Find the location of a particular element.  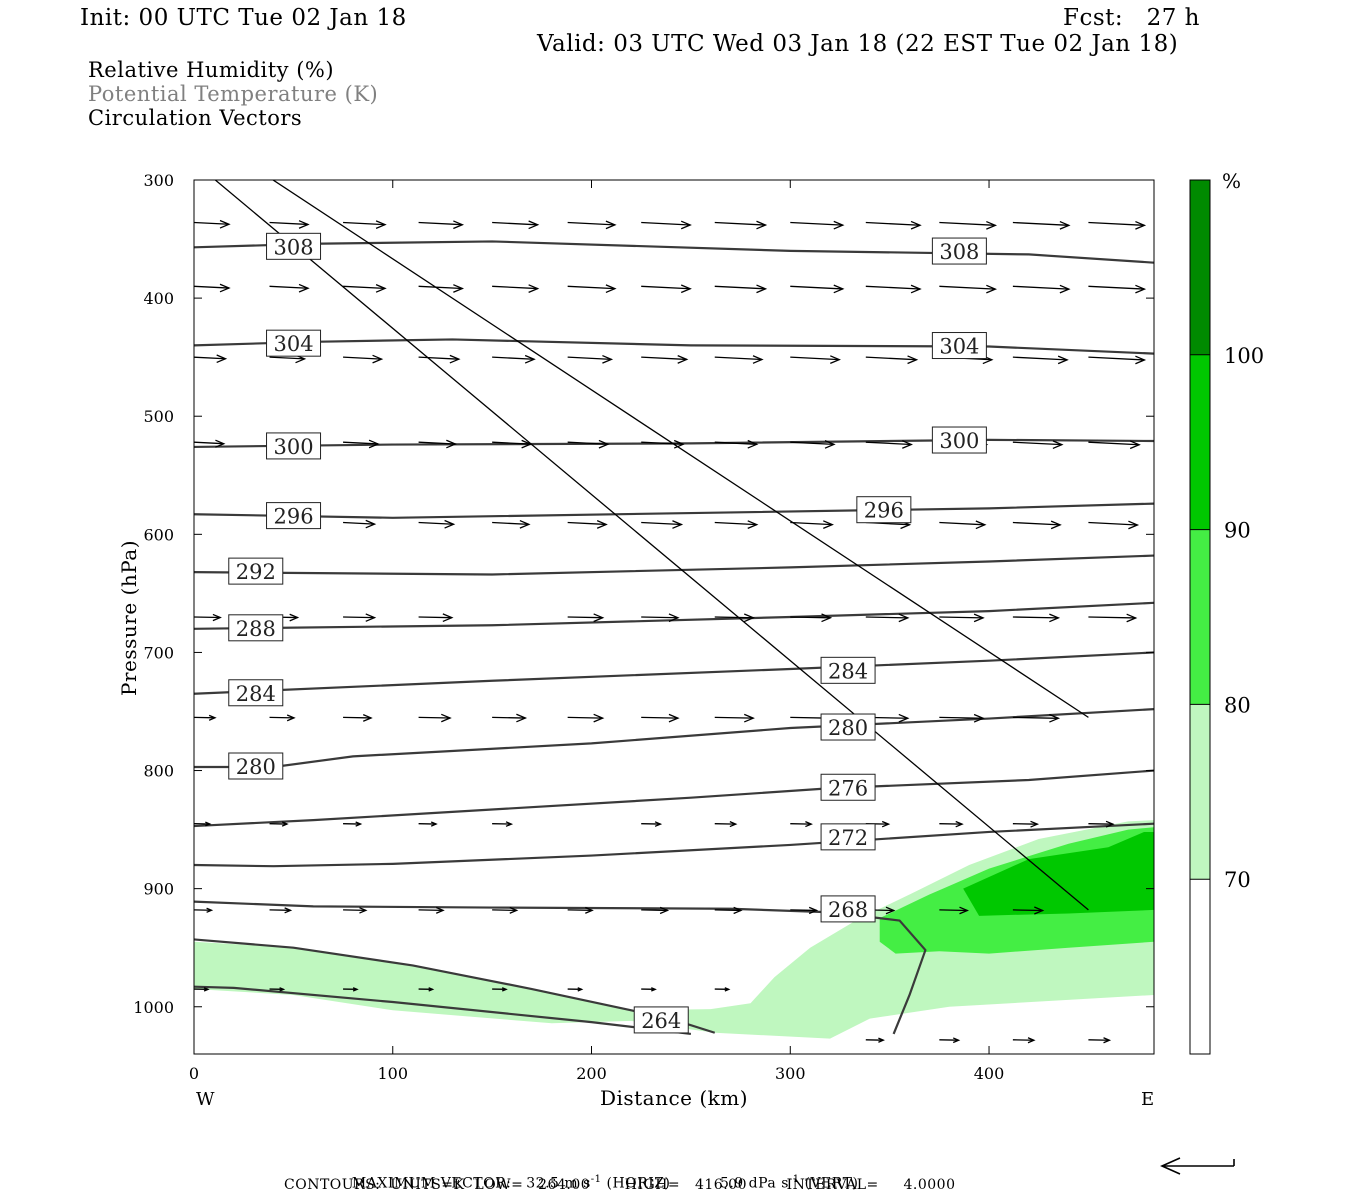

horiz-max-value: 32.5 m s is located at coordinates (558, 1183).